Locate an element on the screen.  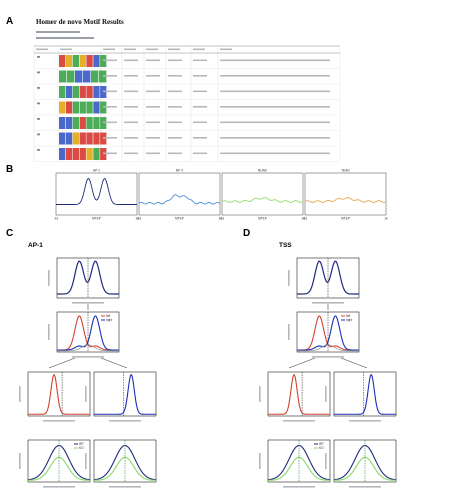
panel-d-title: TSS is located at coordinates (285, 245).